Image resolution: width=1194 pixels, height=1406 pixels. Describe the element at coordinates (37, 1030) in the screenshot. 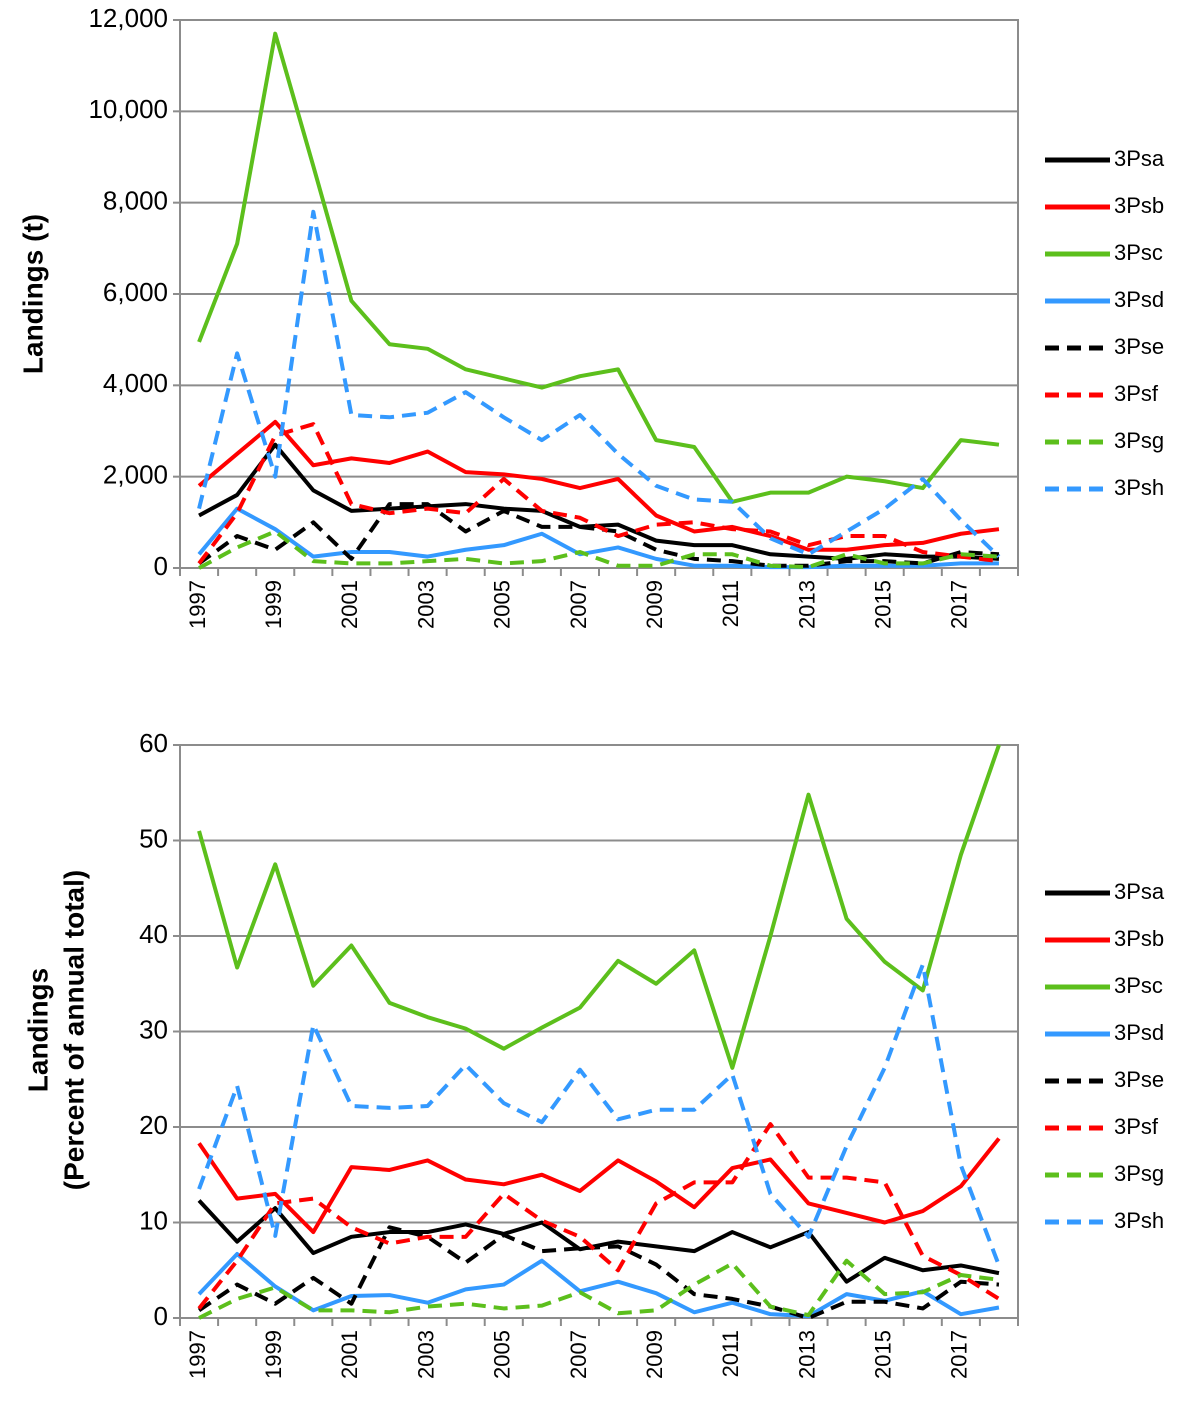

I see `y-axis-label: Landings` at that location.